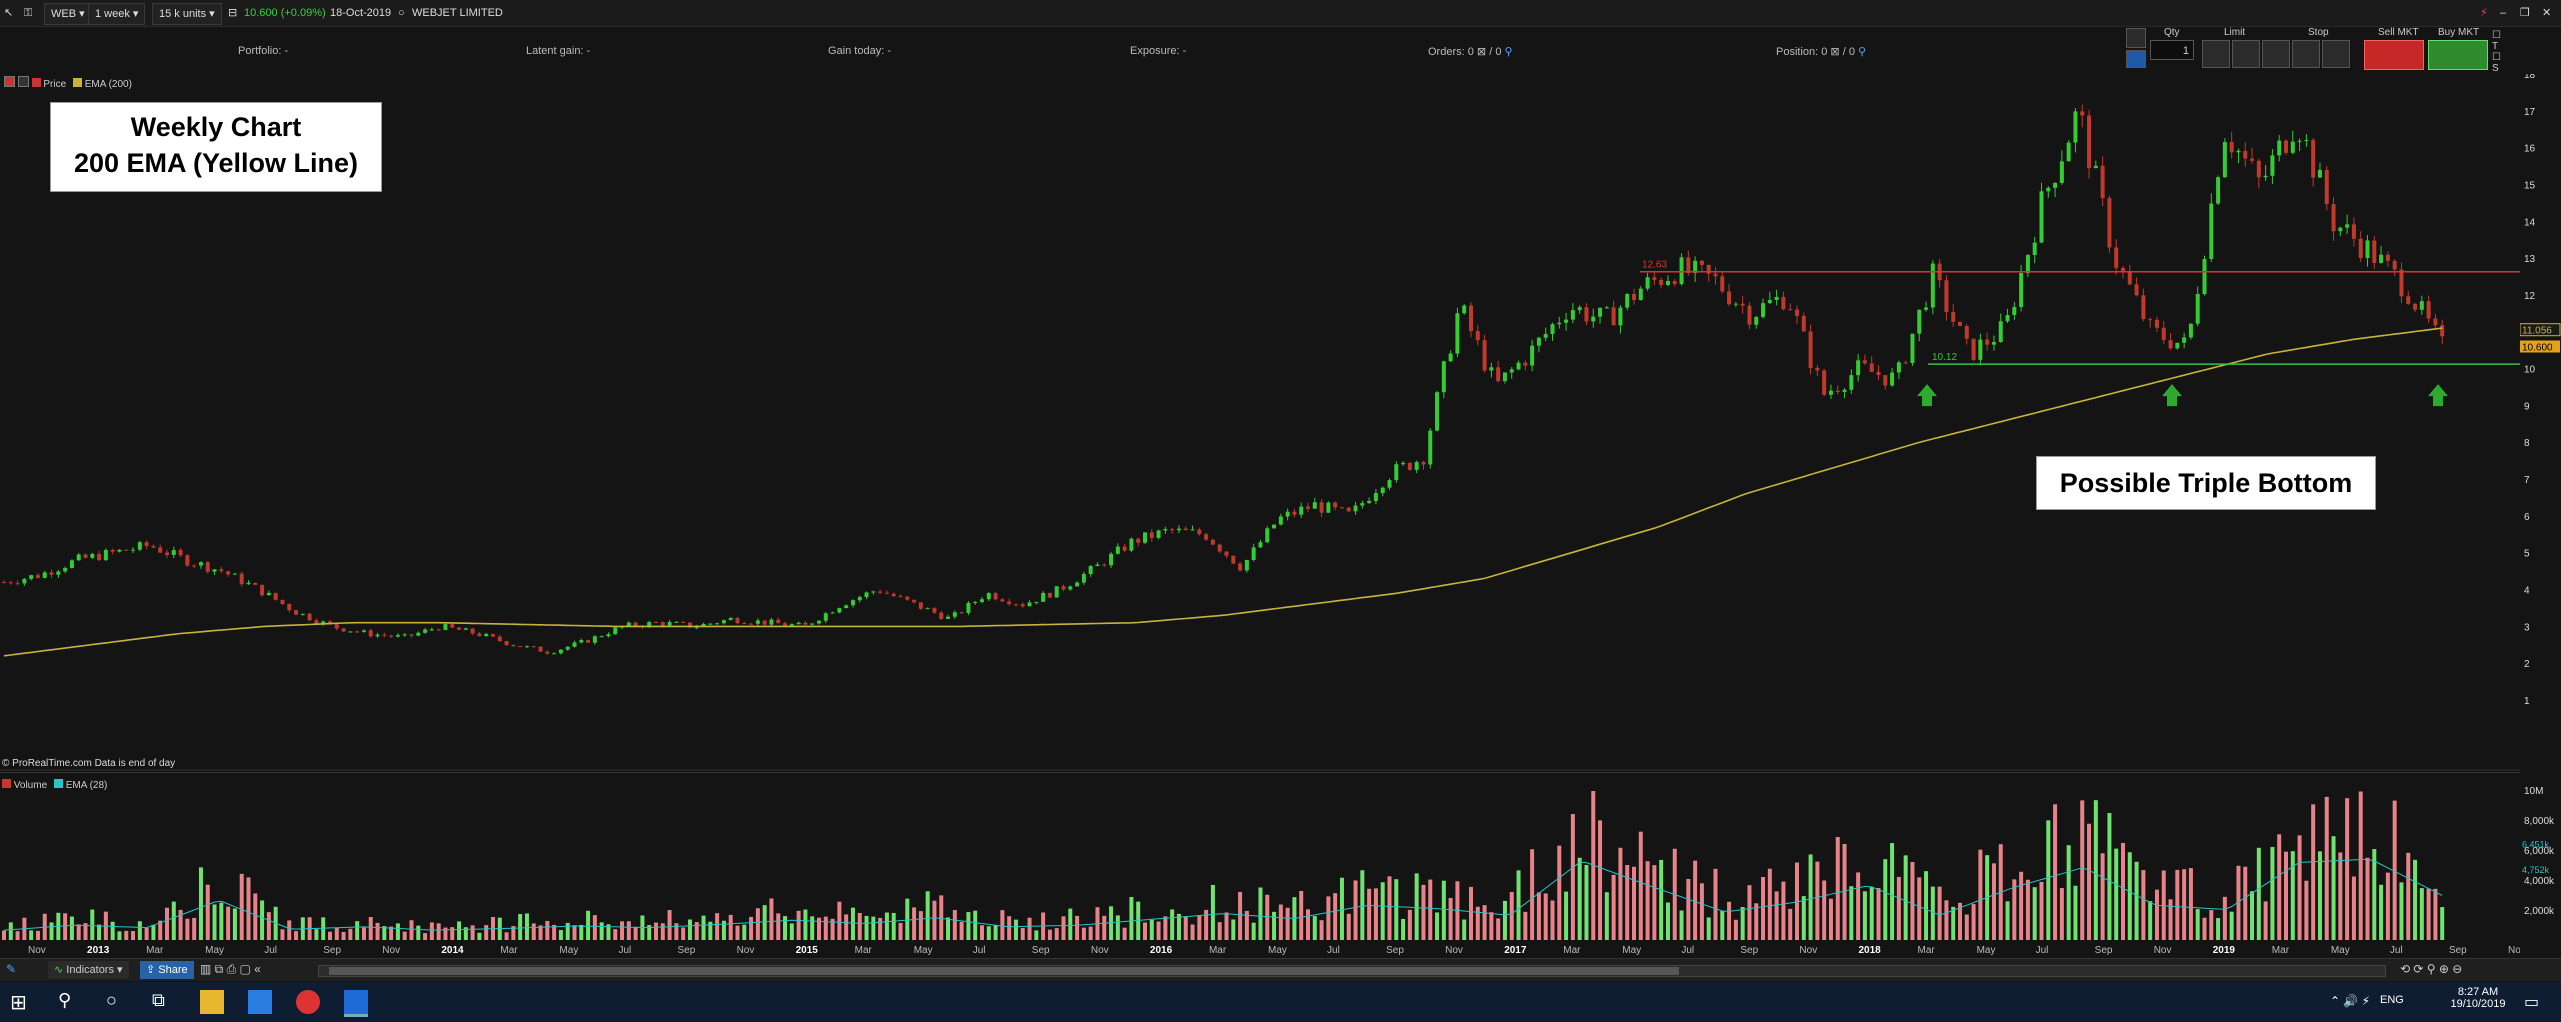  Describe the element at coordinates (9, 13) in the screenshot. I see `cursor-icon: ↖` at that location.